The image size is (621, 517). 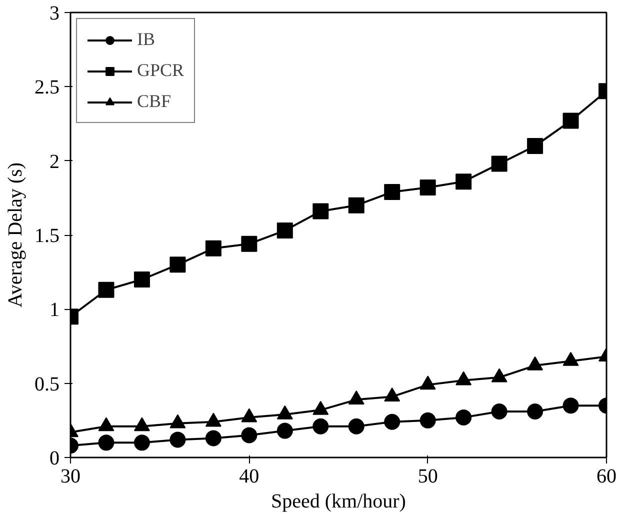 What do you see at coordinates (428, 477) in the screenshot?
I see `x-tick-label: 50` at bounding box center [428, 477].